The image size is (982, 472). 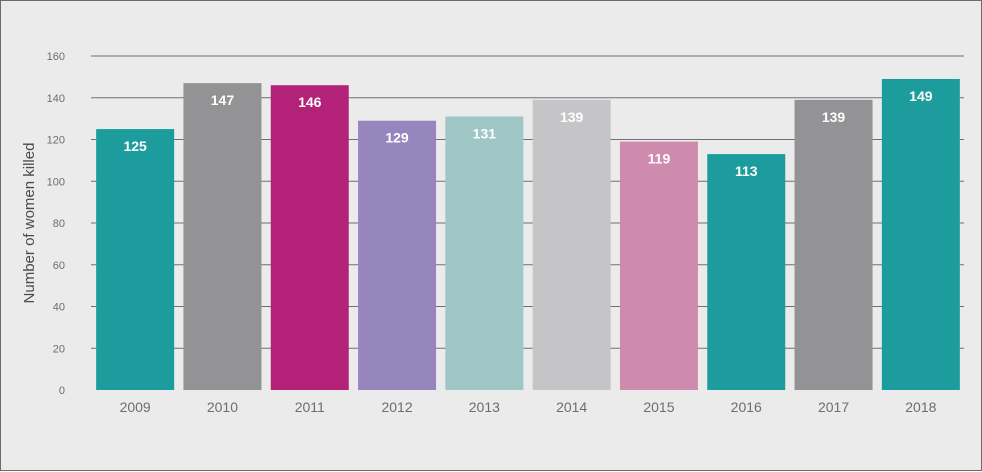 I want to click on bar-2012, so click(x=397, y=255).